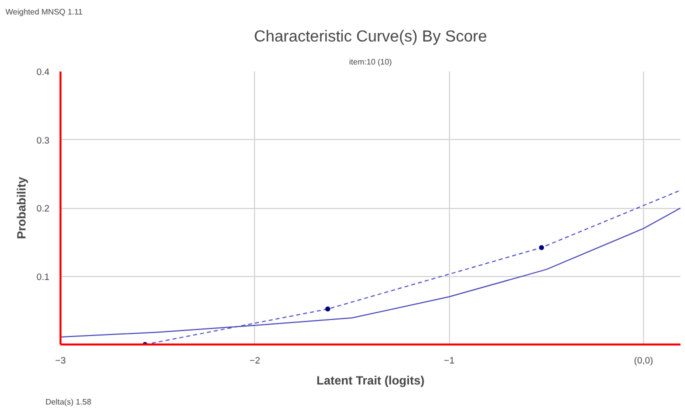 Image resolution: width=685 pixels, height=411 pixels. What do you see at coordinates (255, 361) in the screenshot?
I see `x-tick-label: −2` at bounding box center [255, 361].